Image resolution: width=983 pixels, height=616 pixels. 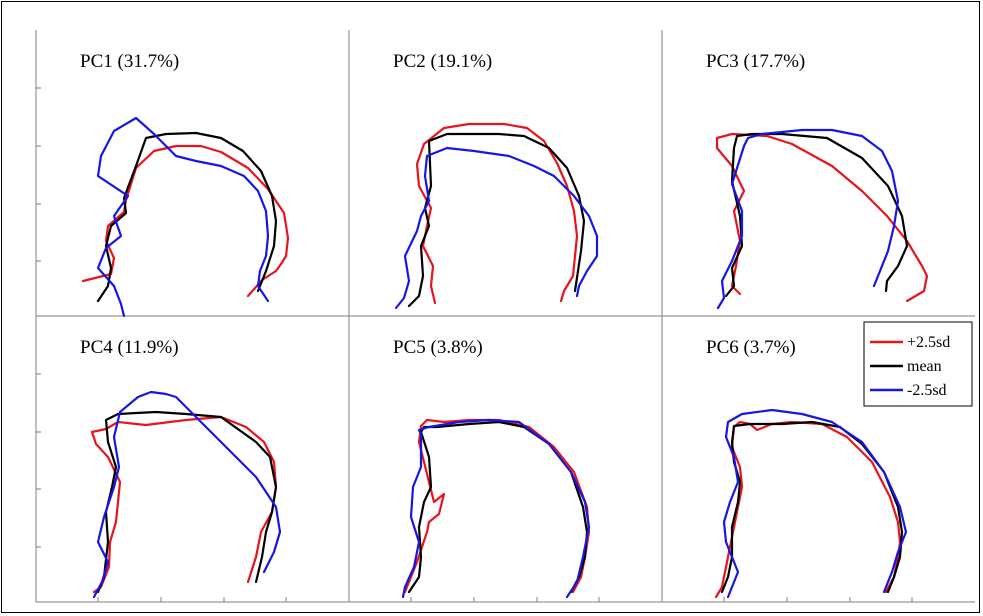 I want to click on panel-pc2: PC2 (19.1%), so click(x=496, y=180).